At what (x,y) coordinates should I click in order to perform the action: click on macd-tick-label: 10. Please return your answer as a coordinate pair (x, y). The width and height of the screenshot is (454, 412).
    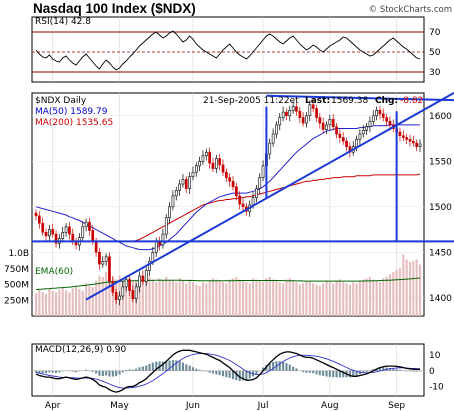
    Looking at the image, I should click on (435, 356).